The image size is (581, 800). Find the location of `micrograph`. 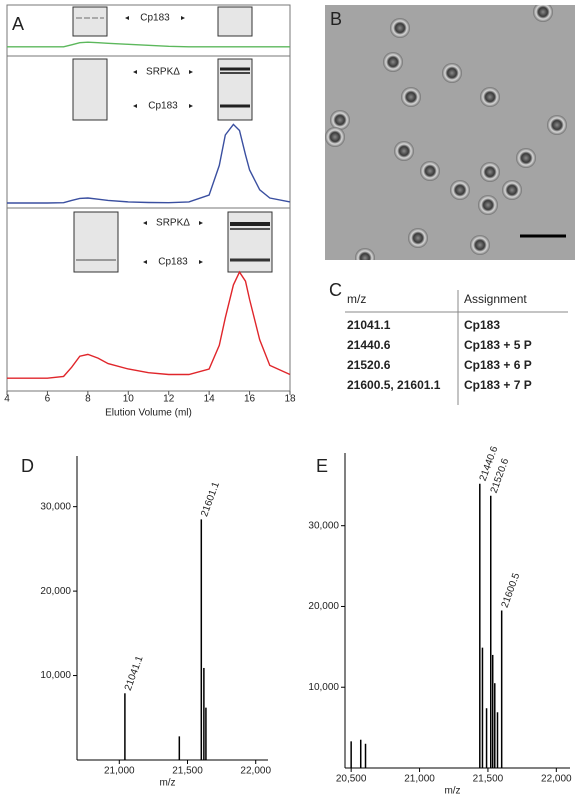

micrograph is located at coordinates (450, 132).